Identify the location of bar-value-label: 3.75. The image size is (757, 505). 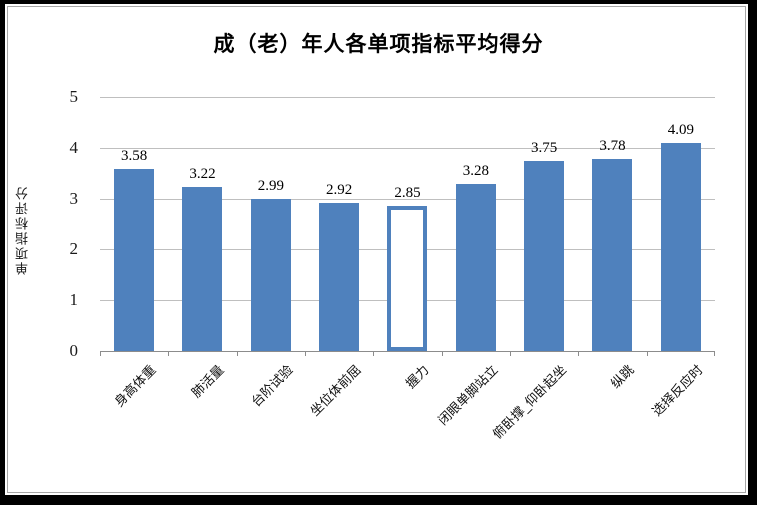
(544, 147).